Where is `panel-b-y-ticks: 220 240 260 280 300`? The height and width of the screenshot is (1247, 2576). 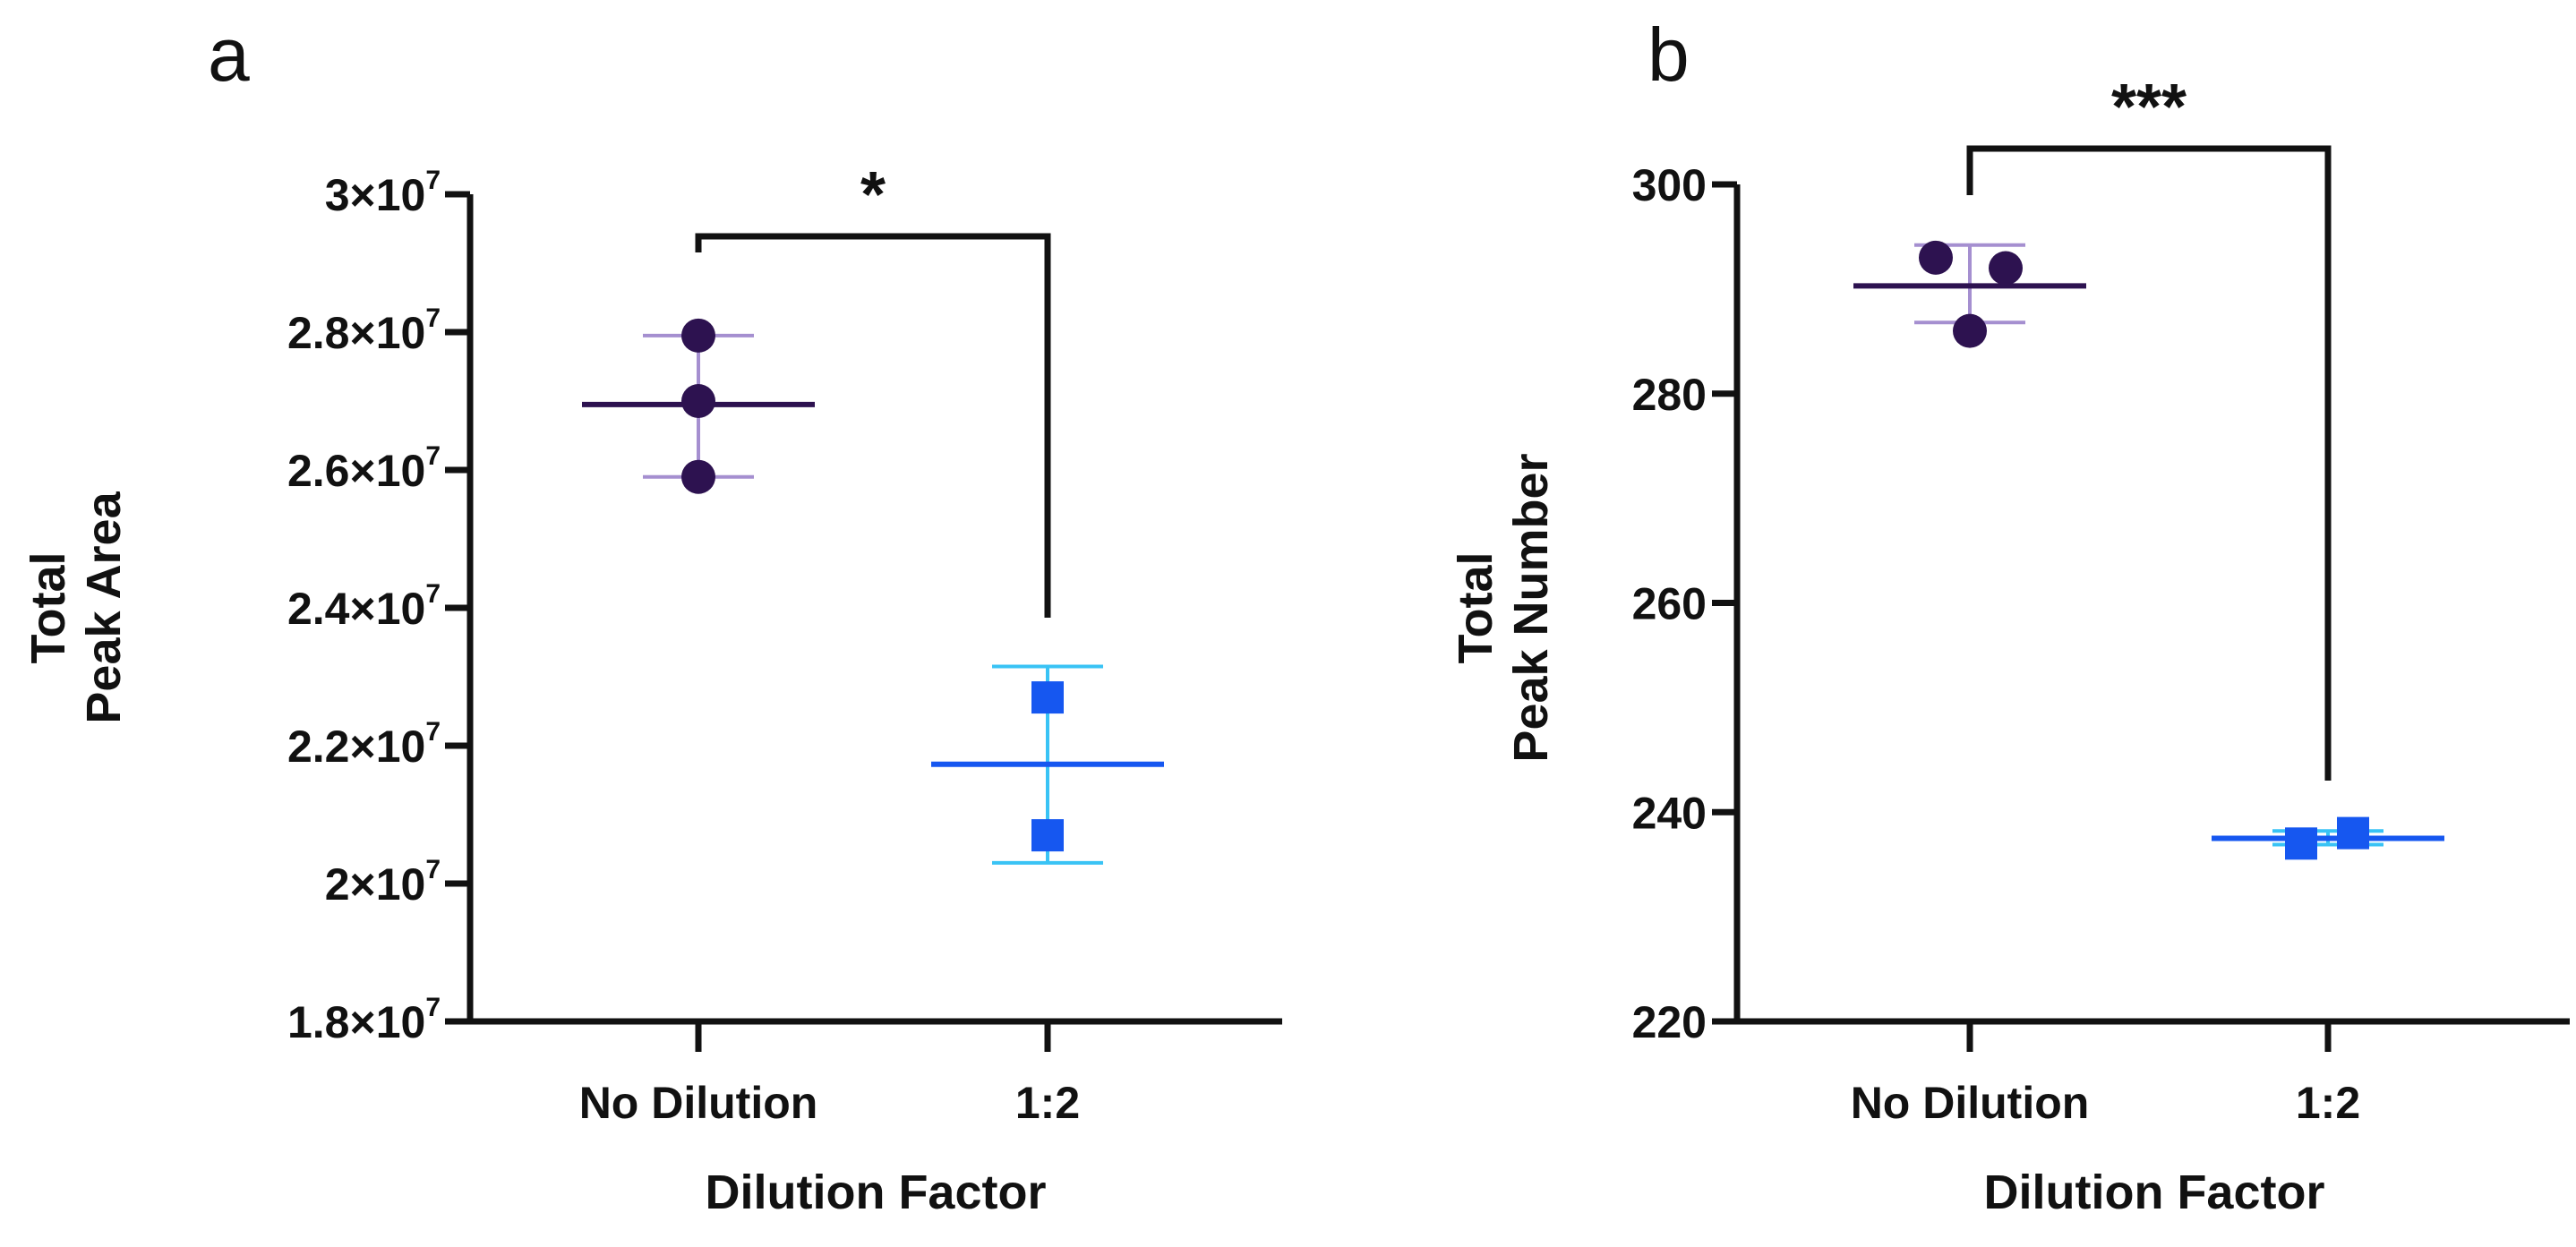
panel-b-y-ticks: 220 240 260 280 300 is located at coordinates (1684, 603).